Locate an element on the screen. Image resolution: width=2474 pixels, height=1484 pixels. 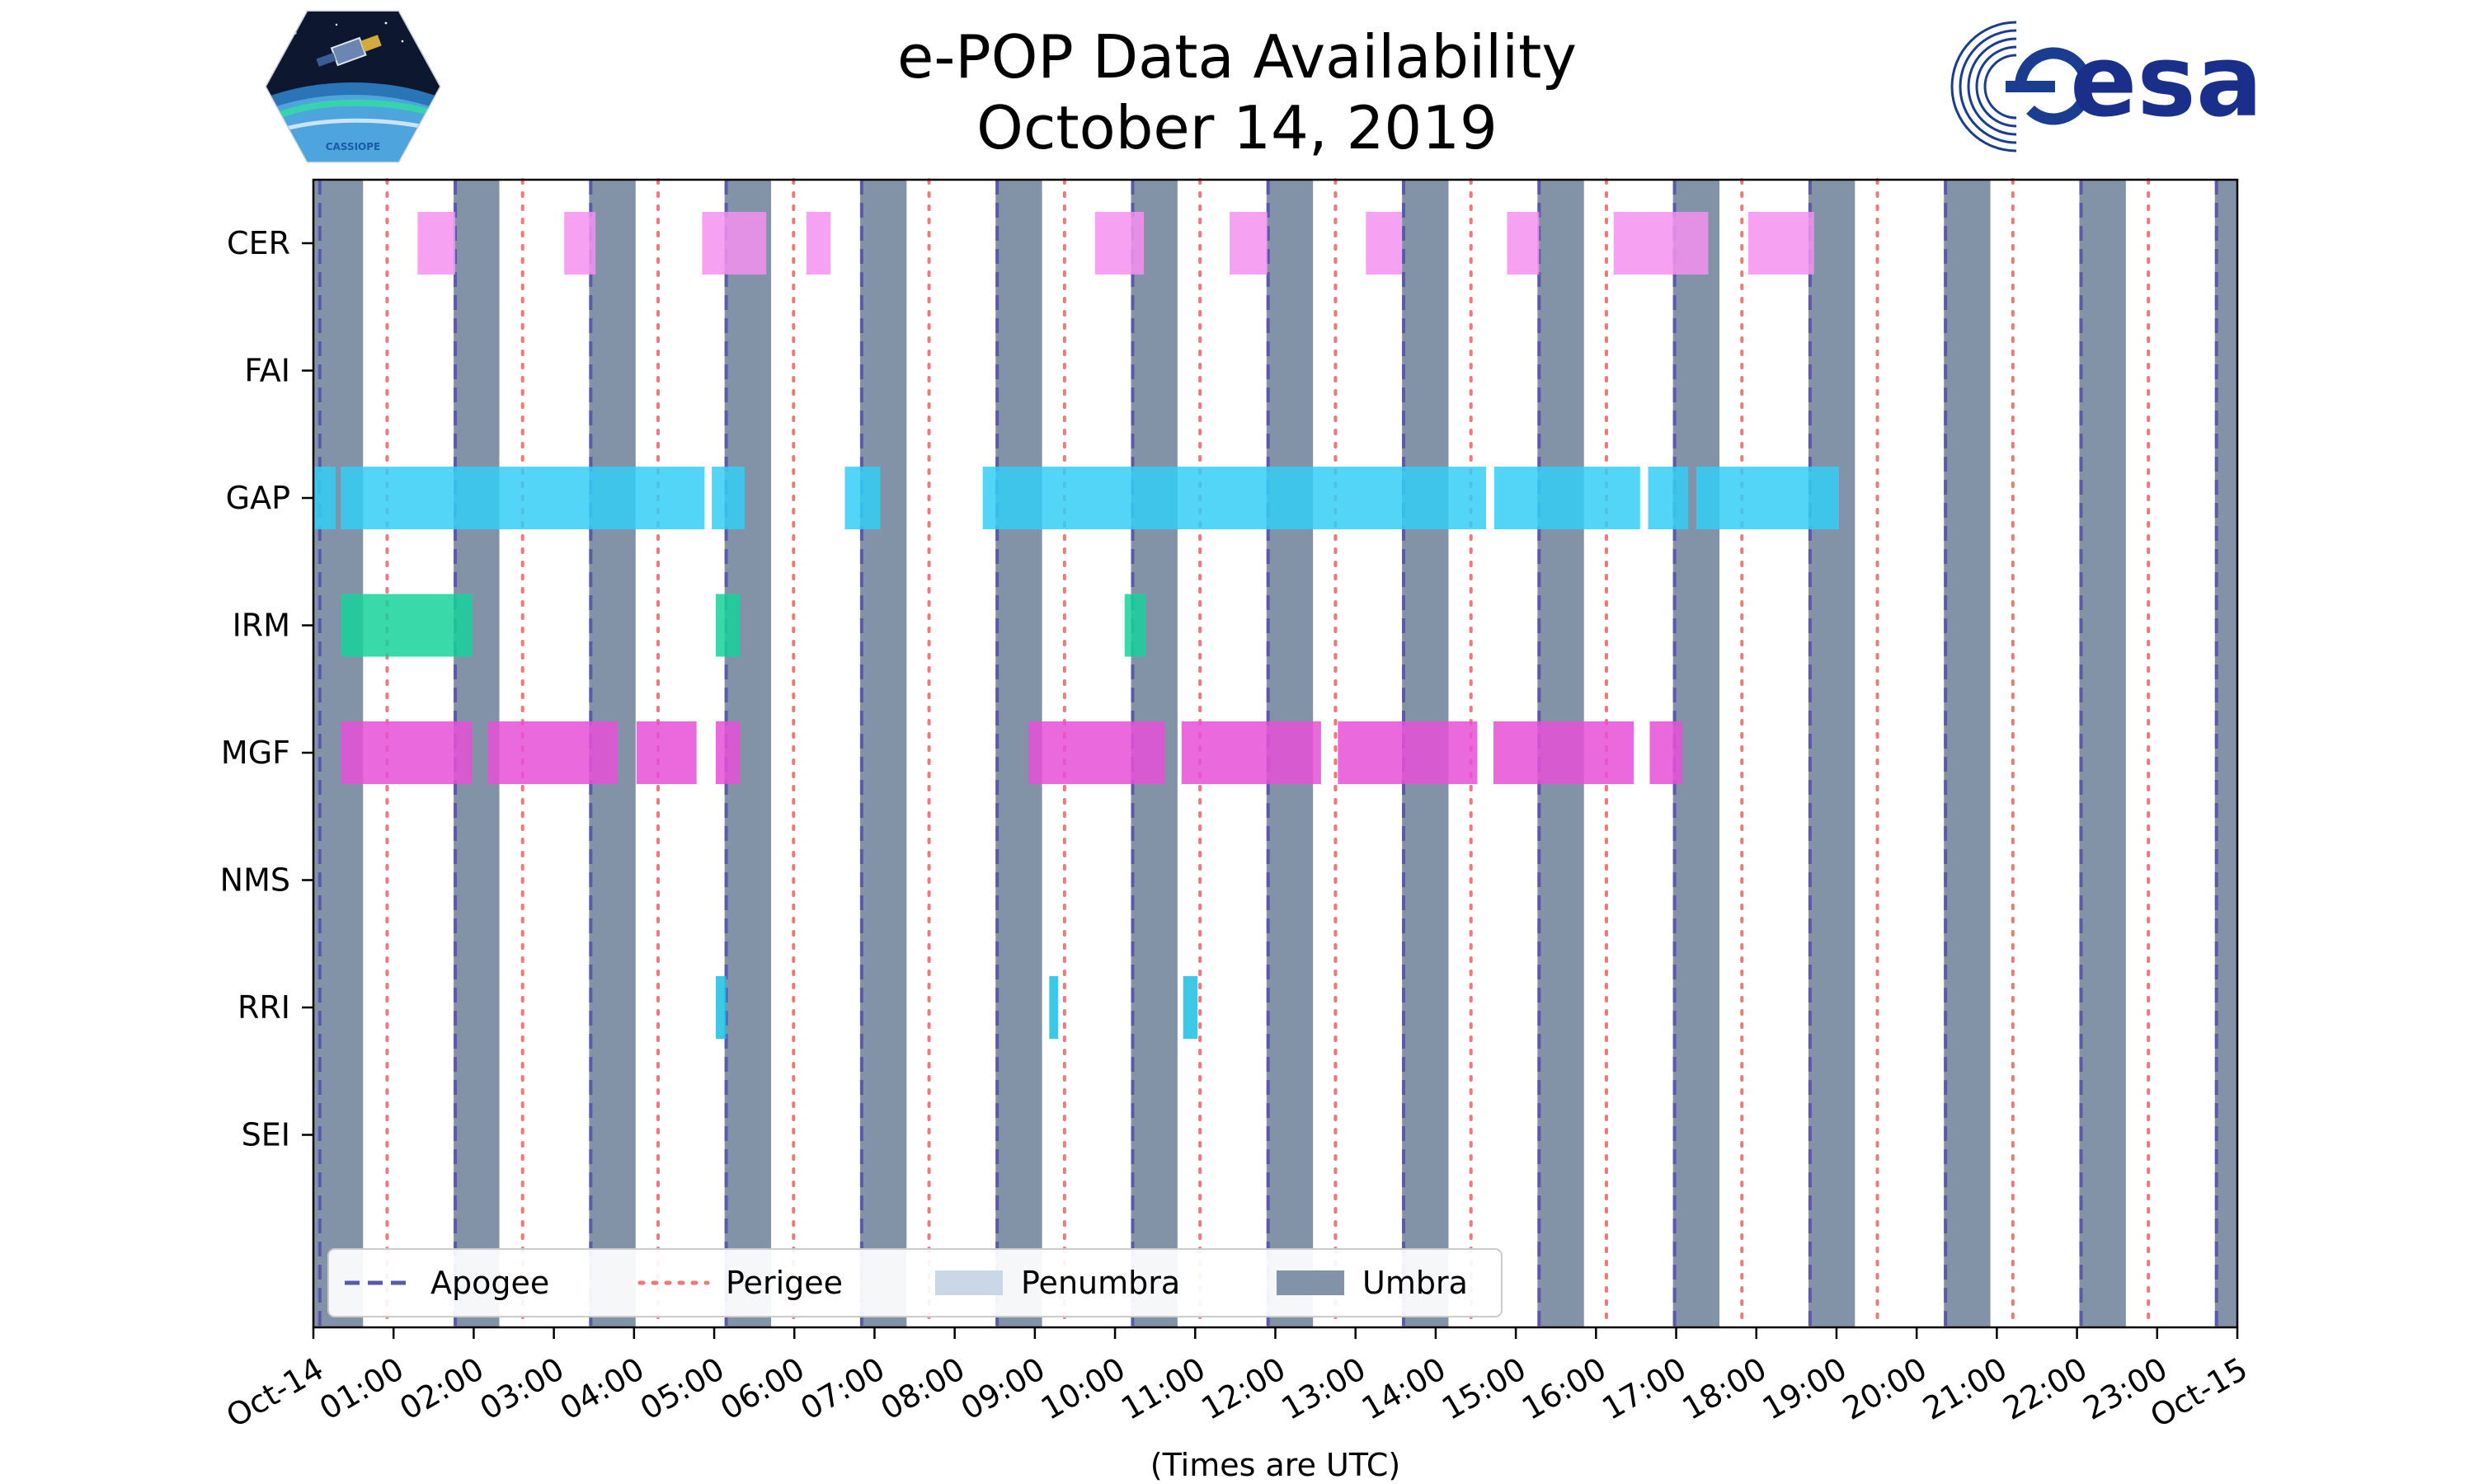
x-tick-label: 18:00 is located at coordinates (1725, 1388).